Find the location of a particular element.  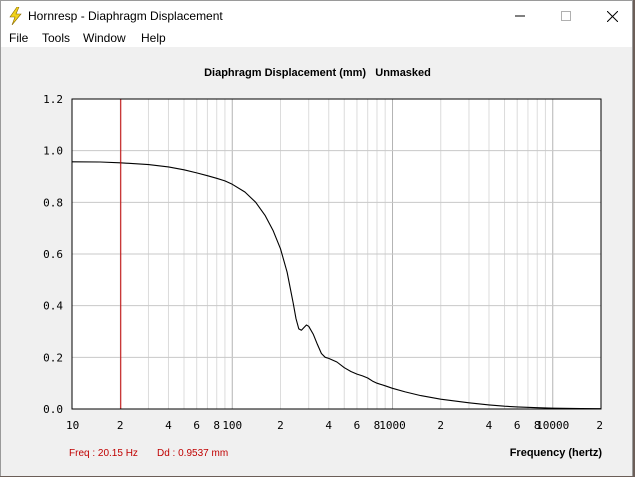

freq-readout: Freq : 20.15 Hz is located at coordinates (103, 453).